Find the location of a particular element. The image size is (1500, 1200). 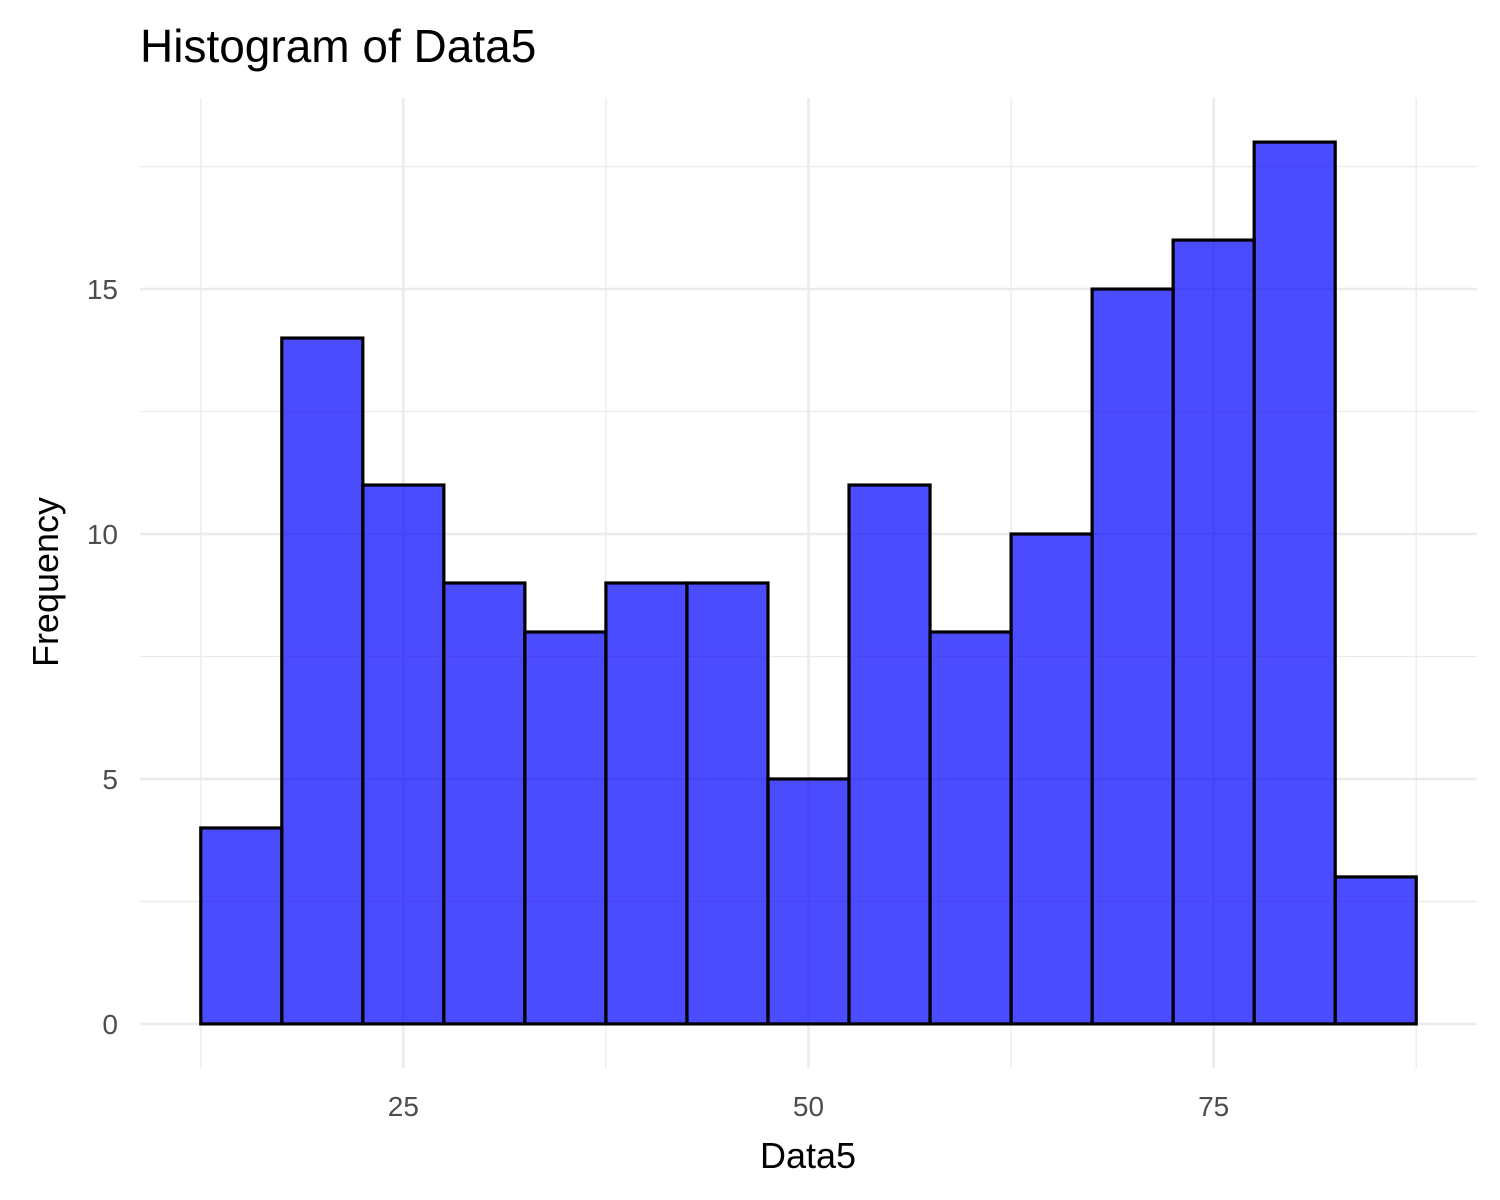

x-axis-title: Data5 is located at coordinates (808, 1155).